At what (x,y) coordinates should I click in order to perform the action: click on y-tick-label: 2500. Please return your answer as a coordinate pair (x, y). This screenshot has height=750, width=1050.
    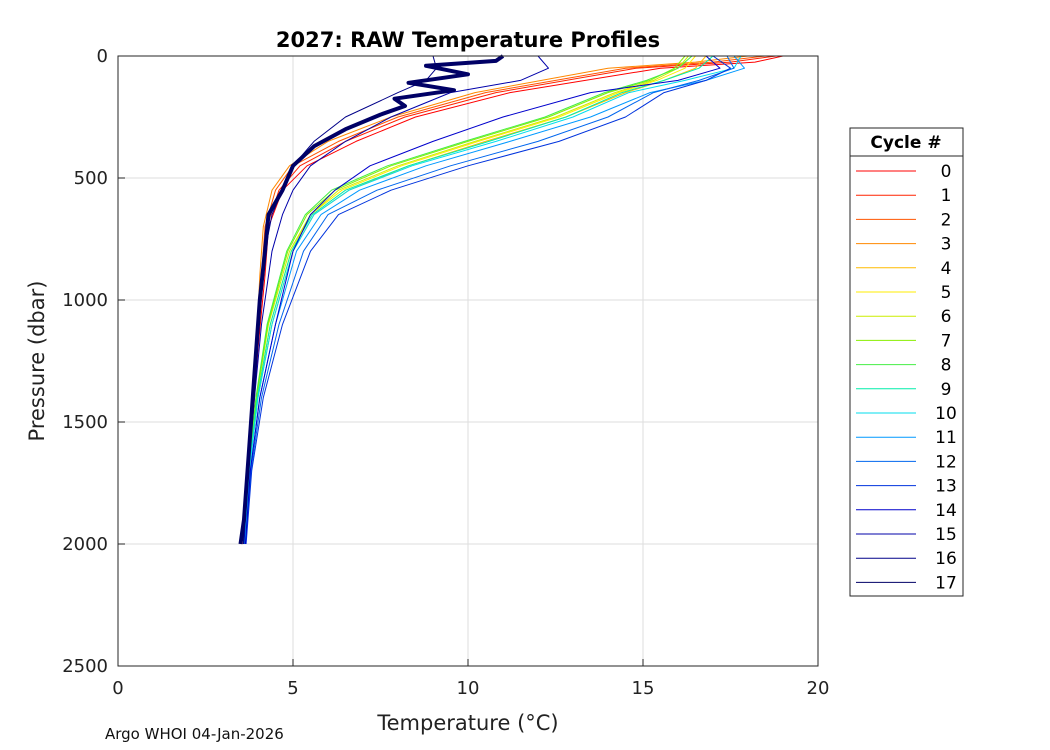
    Looking at the image, I should click on (85, 666).